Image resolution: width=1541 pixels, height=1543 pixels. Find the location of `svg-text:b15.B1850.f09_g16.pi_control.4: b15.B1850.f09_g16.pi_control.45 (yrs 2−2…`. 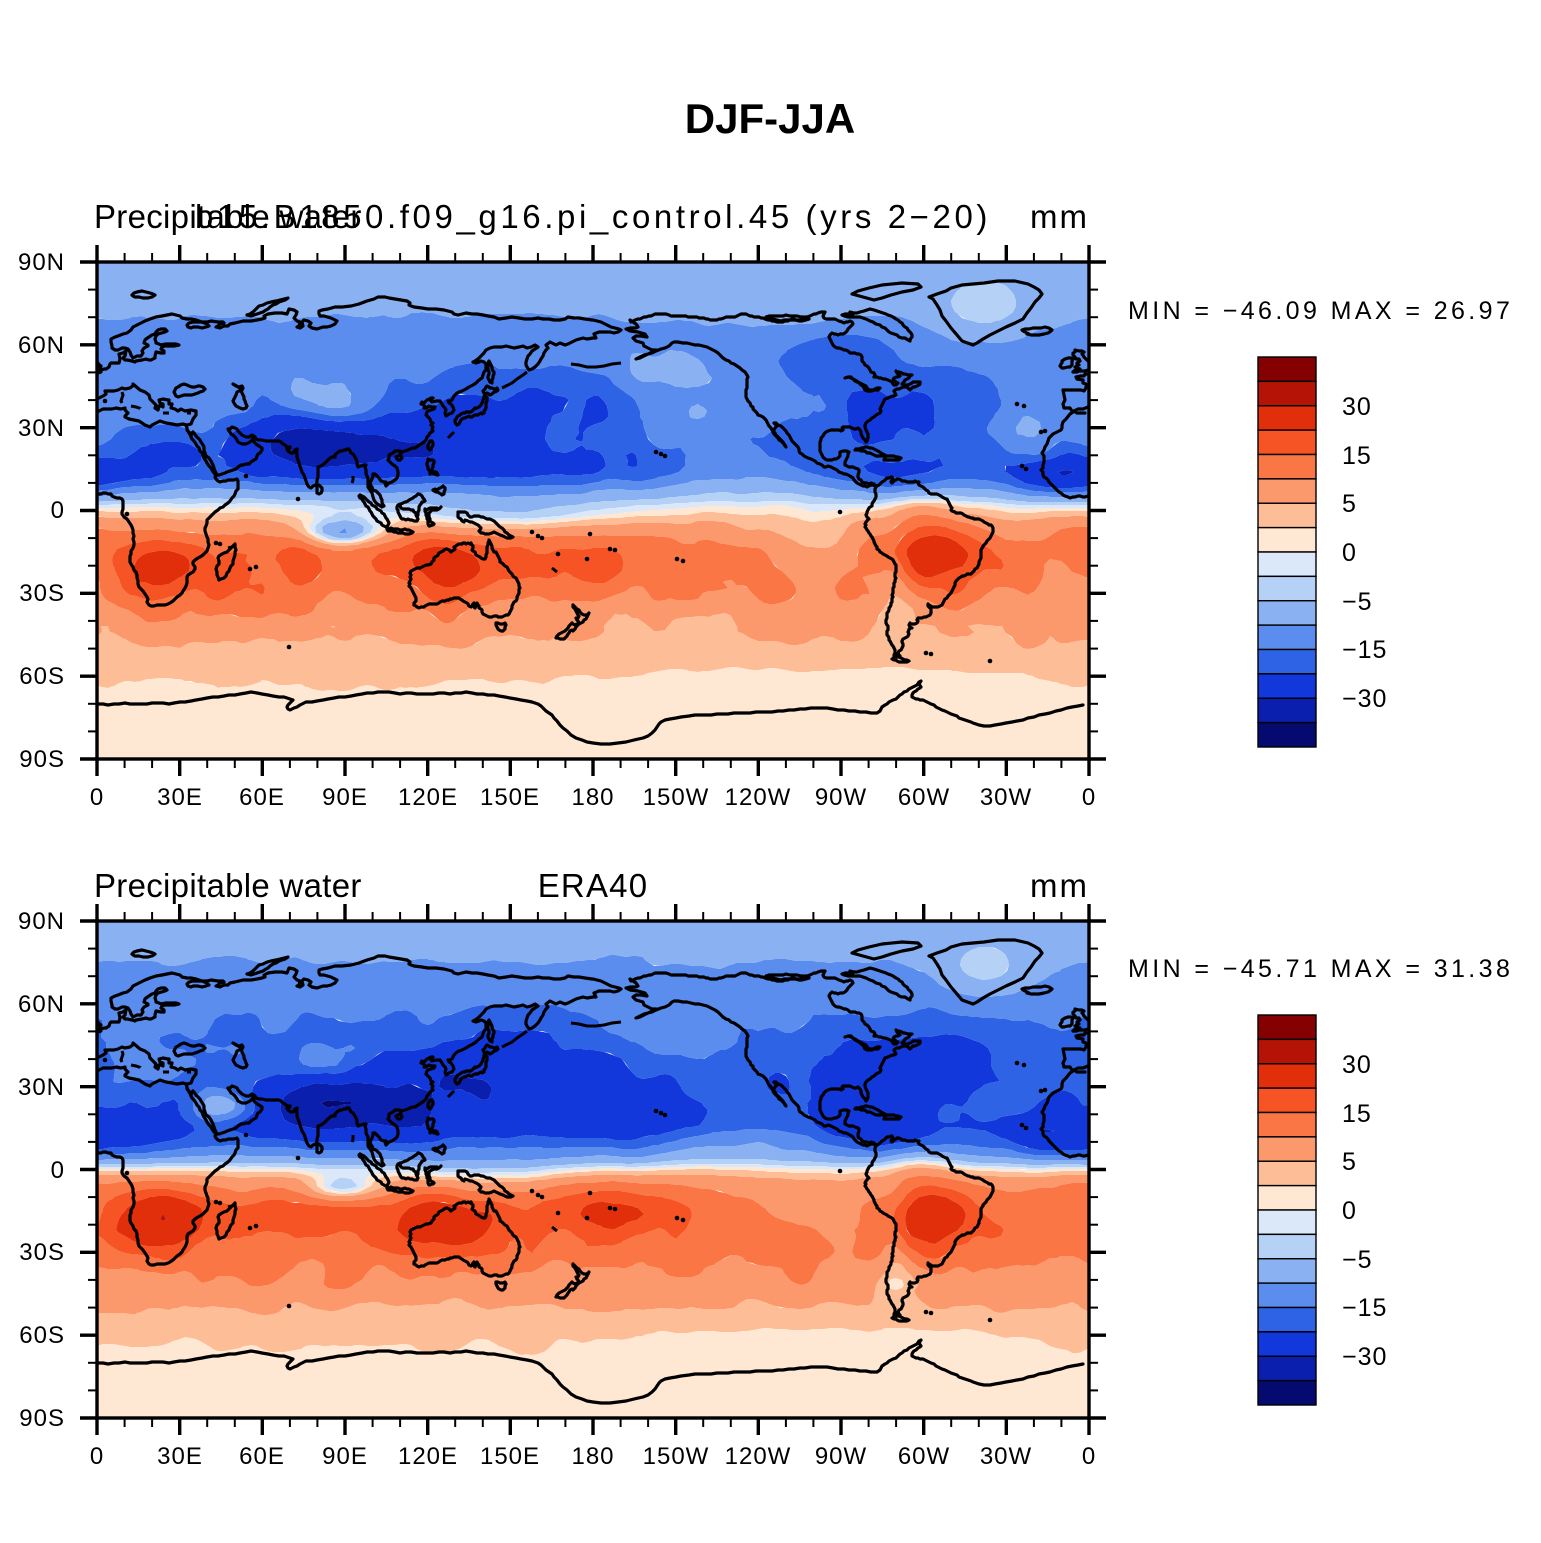

svg-text:b15.B1850.f09_g16.pi_control.4: b15.B1850.f09_g16.pi_control.45 (yrs 2−2… is located at coordinates (593, 216).